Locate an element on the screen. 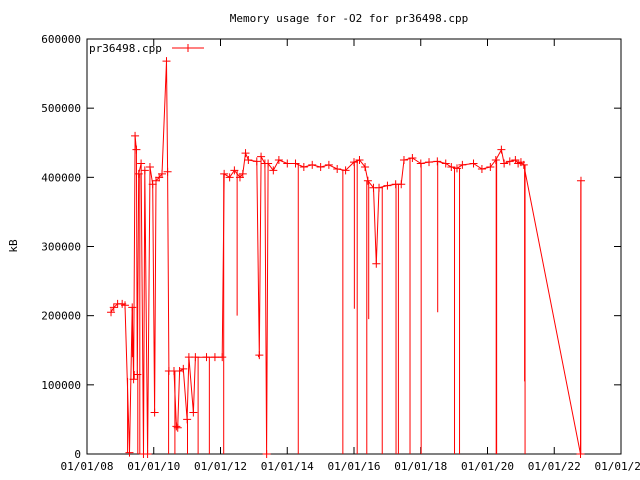 This screenshot has height=480, width=640. y-axis-label: kB is located at coordinates (13, 246).